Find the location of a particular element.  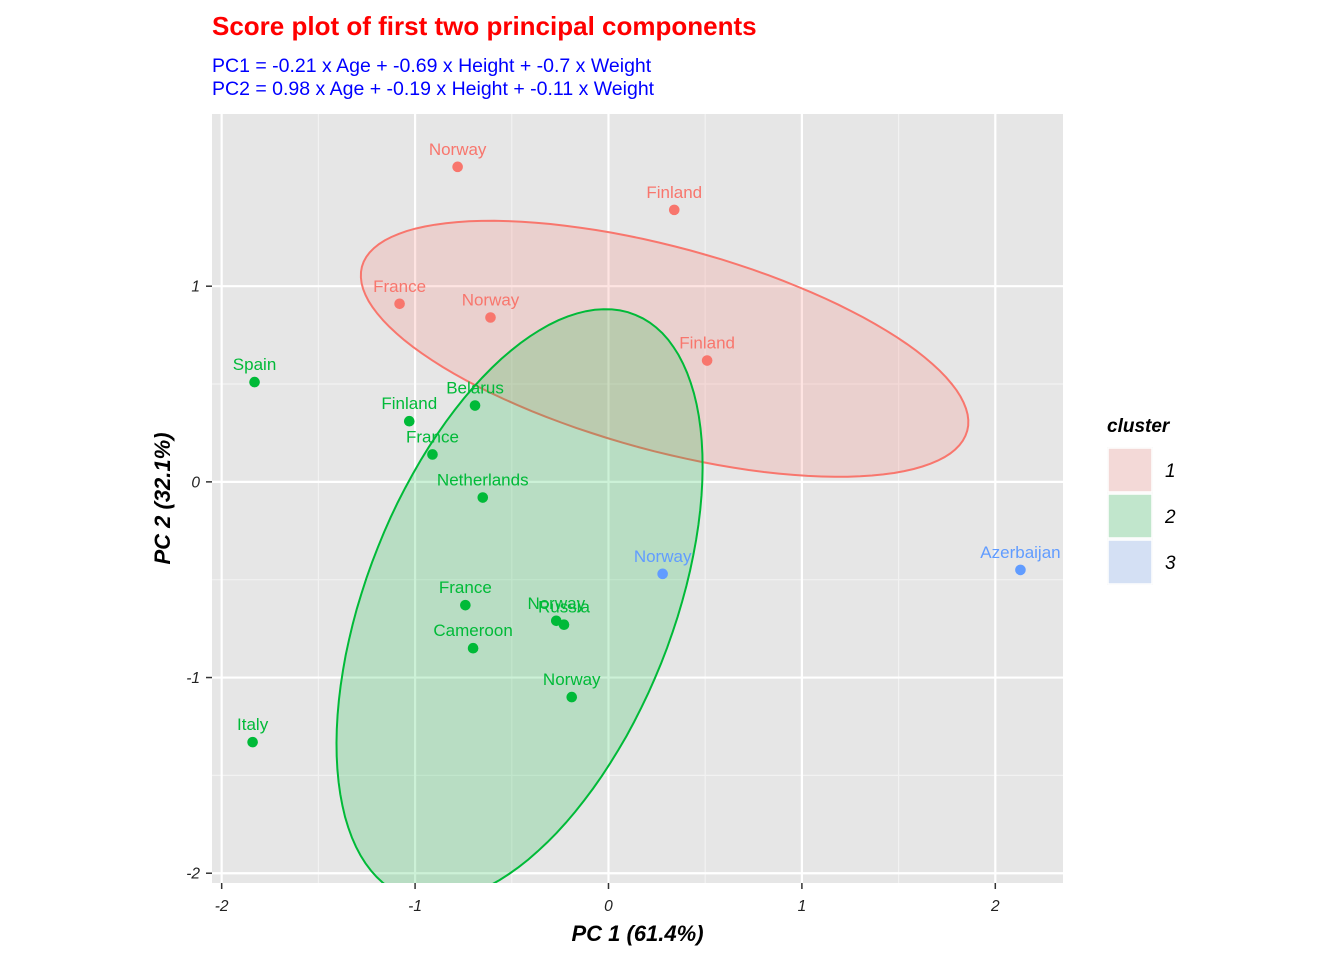

y-tick-label: 1 is located at coordinates (195, 287).